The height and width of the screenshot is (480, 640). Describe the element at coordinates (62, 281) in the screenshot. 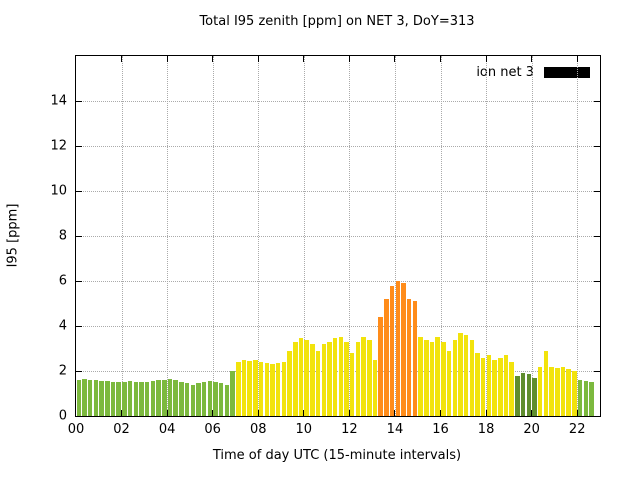

I see `y-tick-label: 6` at that location.